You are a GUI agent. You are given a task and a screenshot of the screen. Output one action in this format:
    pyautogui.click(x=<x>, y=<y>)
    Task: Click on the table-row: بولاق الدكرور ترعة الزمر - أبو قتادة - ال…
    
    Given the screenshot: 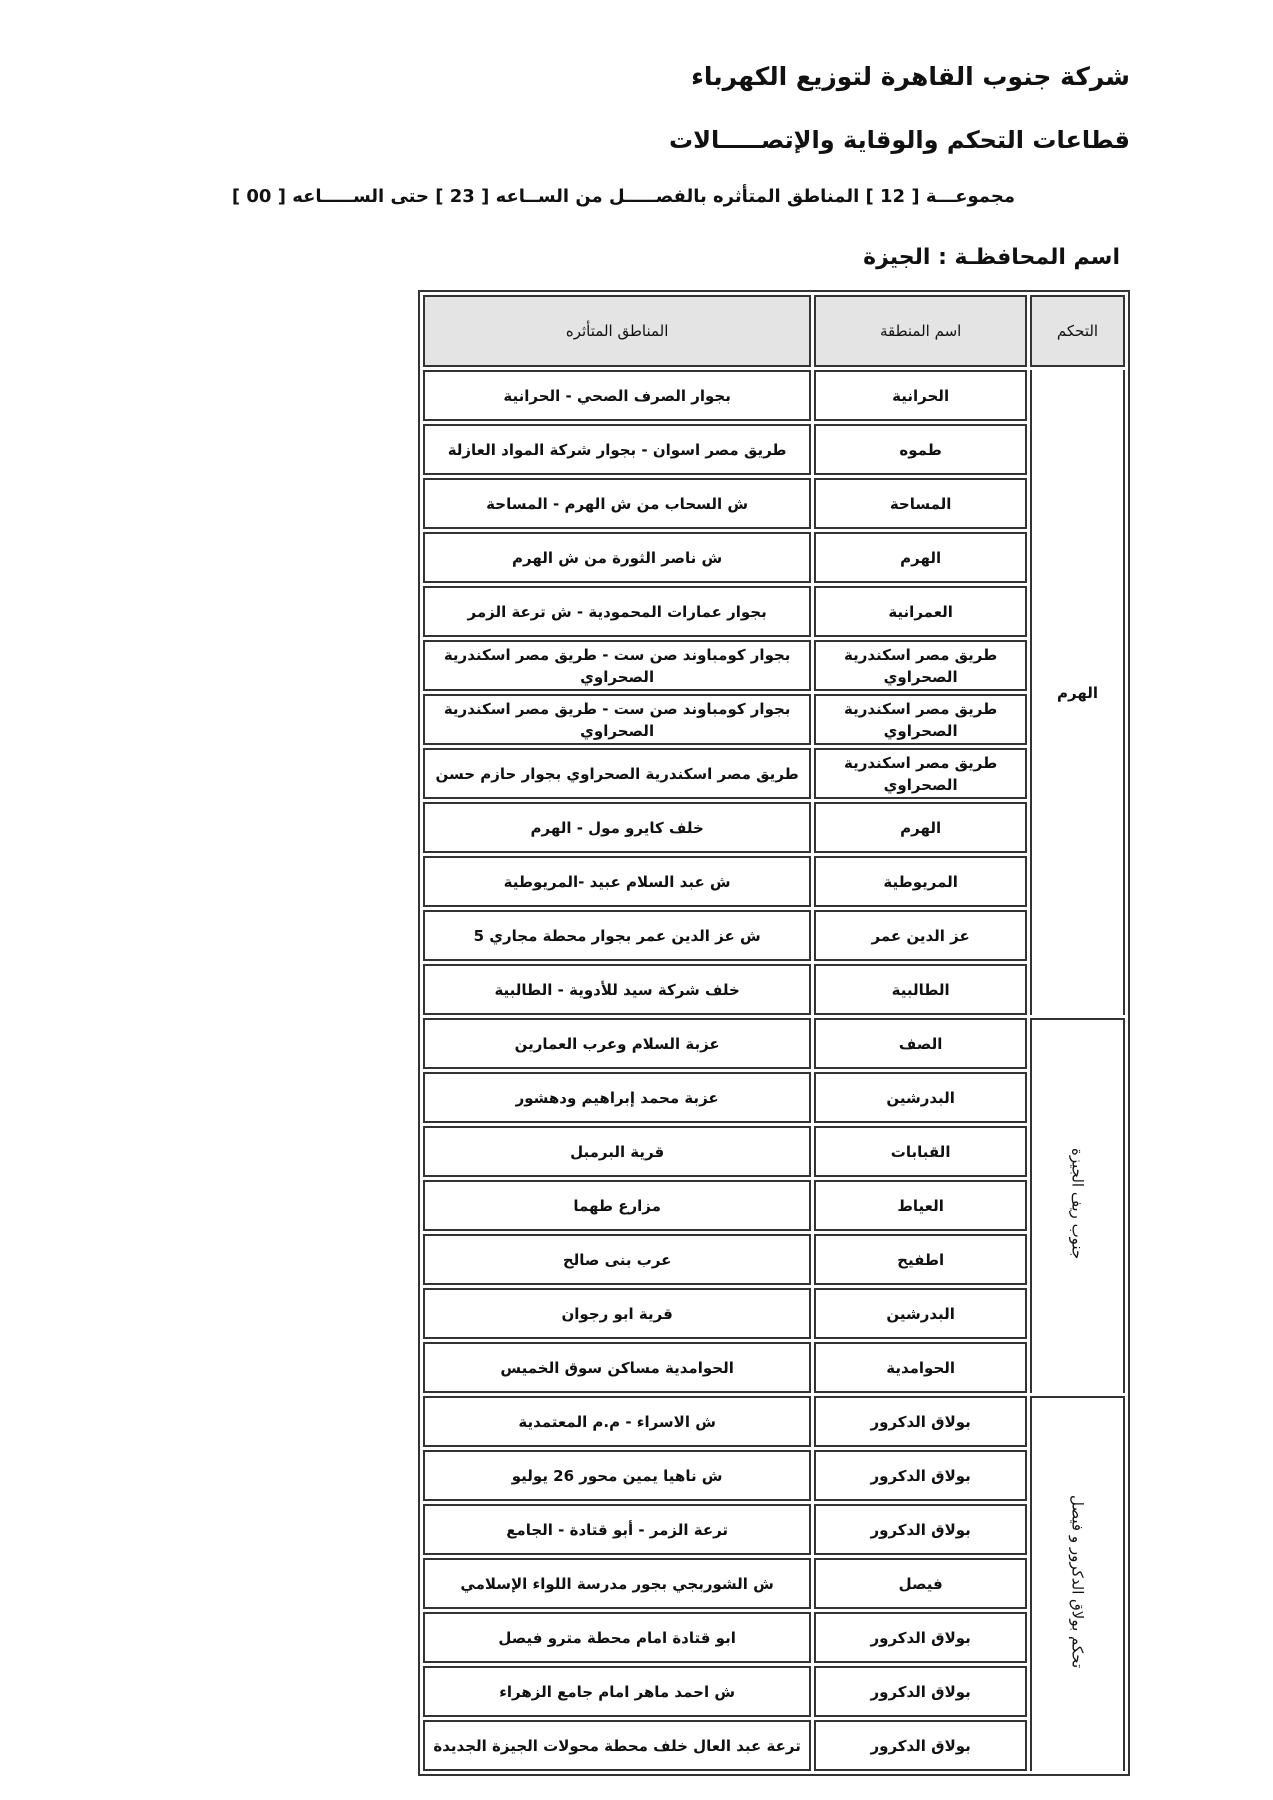 What is the action you would take?
    pyautogui.click(x=774, y=1529)
    